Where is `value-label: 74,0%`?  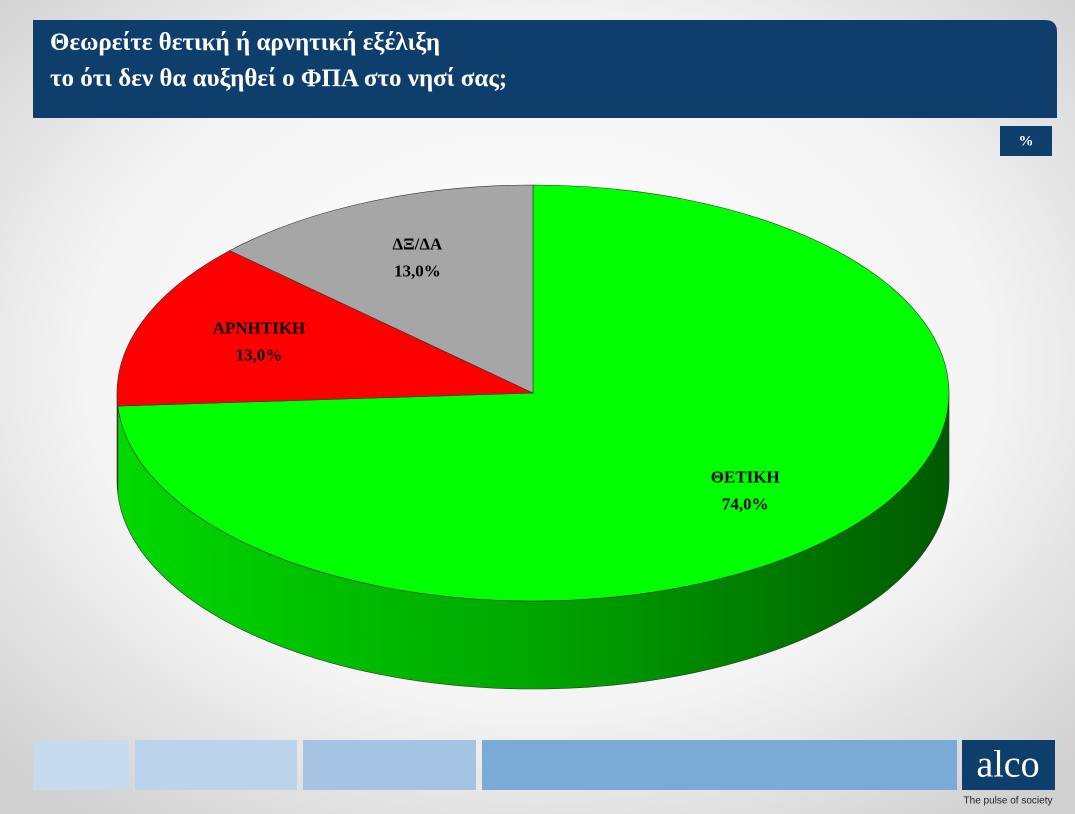
value-label: 74,0% is located at coordinates (745, 504).